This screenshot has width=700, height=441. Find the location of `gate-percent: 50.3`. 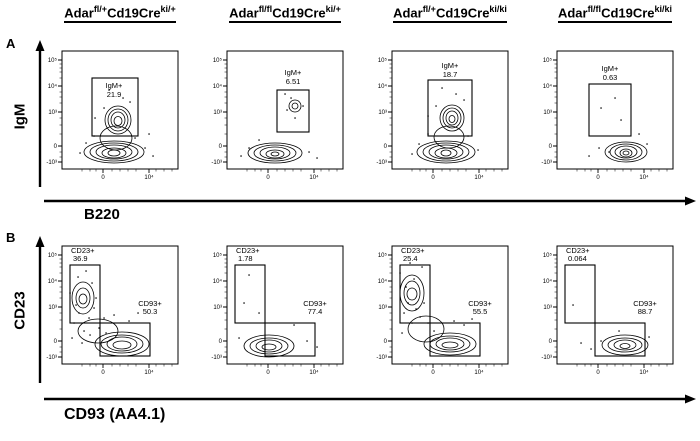

gate-percent: 50.3 is located at coordinates (150, 311).